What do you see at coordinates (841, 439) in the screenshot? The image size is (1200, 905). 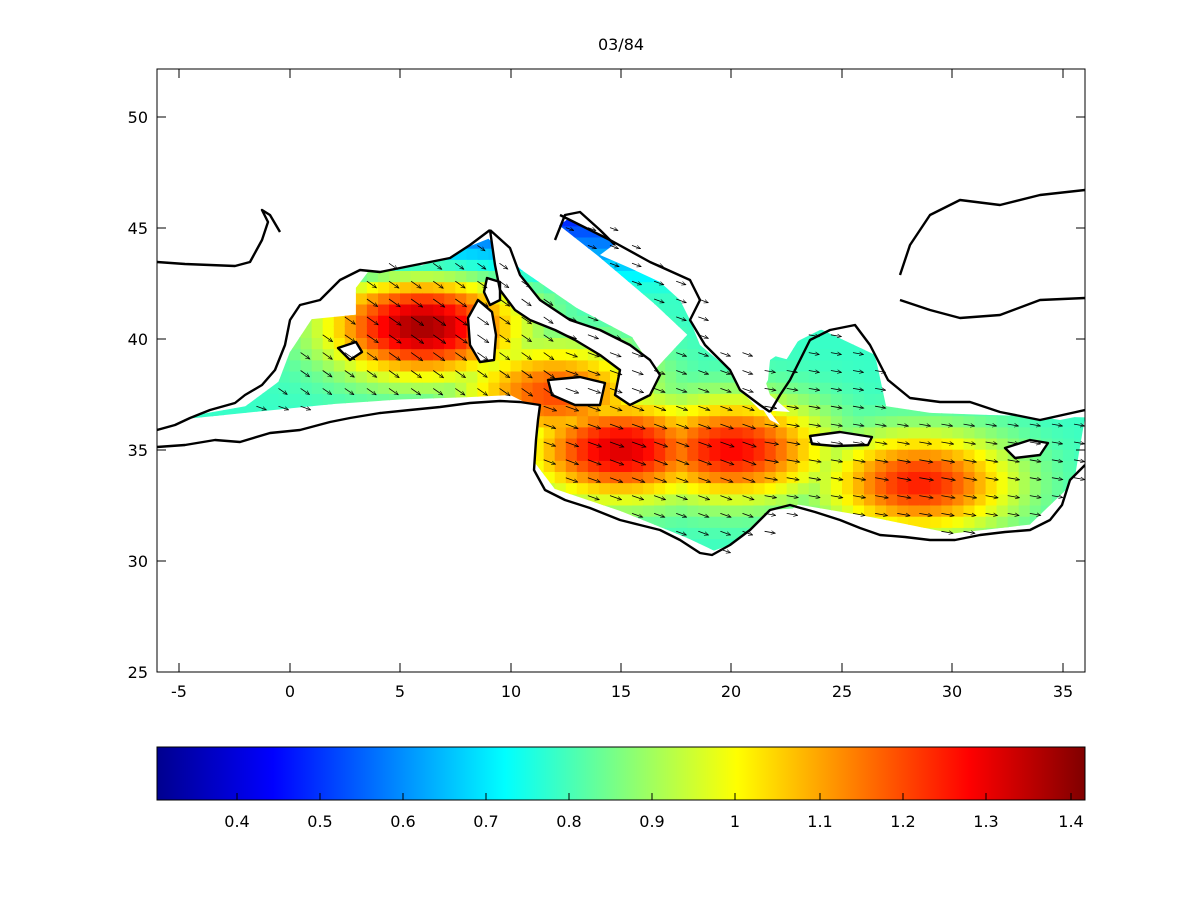 I see `coast-crete` at bounding box center [841, 439].